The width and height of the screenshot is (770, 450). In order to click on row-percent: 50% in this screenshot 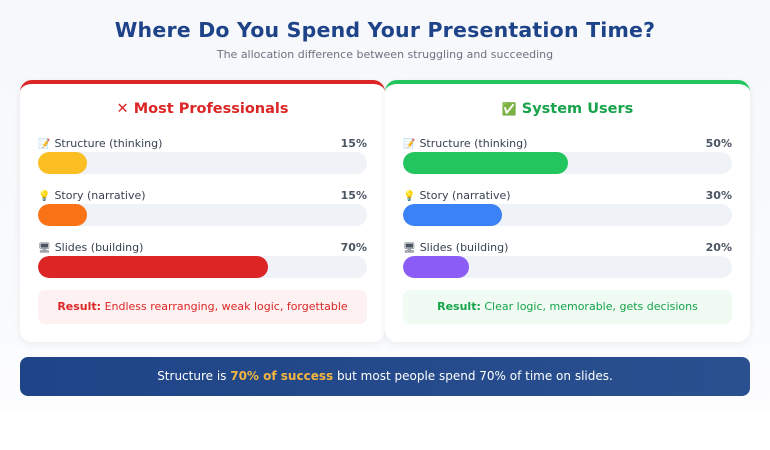, I will do `click(718, 143)`.